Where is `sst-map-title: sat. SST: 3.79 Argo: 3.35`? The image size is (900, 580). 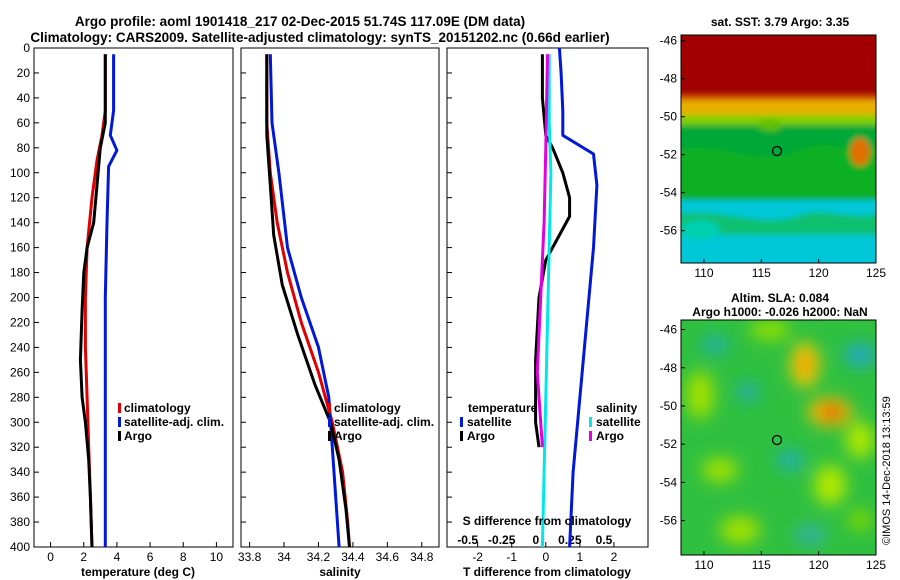
sst-map-title: sat. SST: 3.79 Argo: 3.35 is located at coordinates (780, 22).